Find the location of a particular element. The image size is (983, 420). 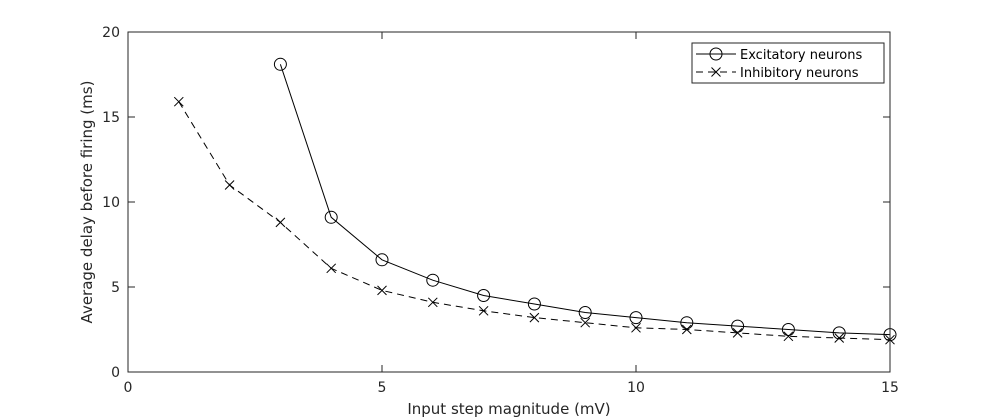

legend-entry: Inhibitory neurons is located at coordinates (777, 73).